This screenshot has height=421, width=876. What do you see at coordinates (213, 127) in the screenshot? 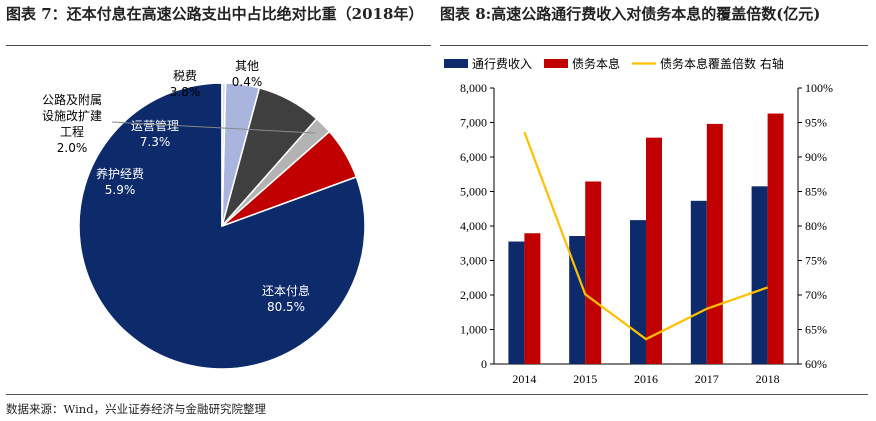
I see `pie-leader-line` at bounding box center [213, 127].